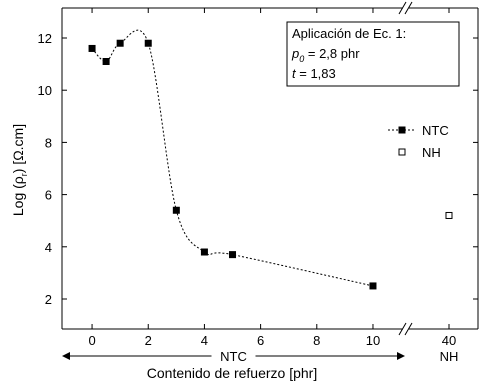  What do you see at coordinates (431, 152) in the screenshot?
I see `legend-label: NH` at bounding box center [431, 152].